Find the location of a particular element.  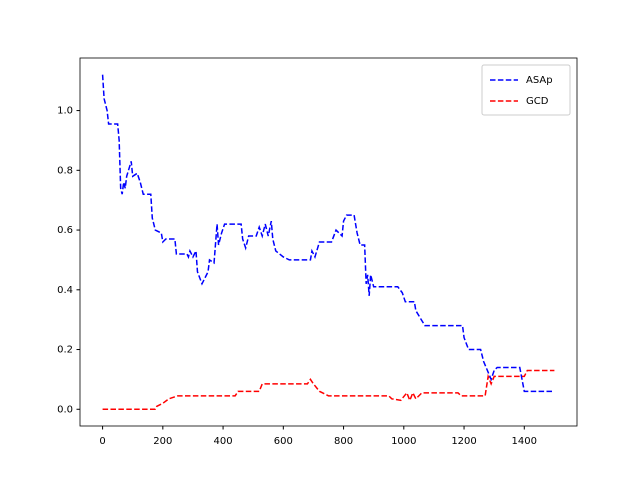

y-tick-label: 0.4 is located at coordinates (65, 290).